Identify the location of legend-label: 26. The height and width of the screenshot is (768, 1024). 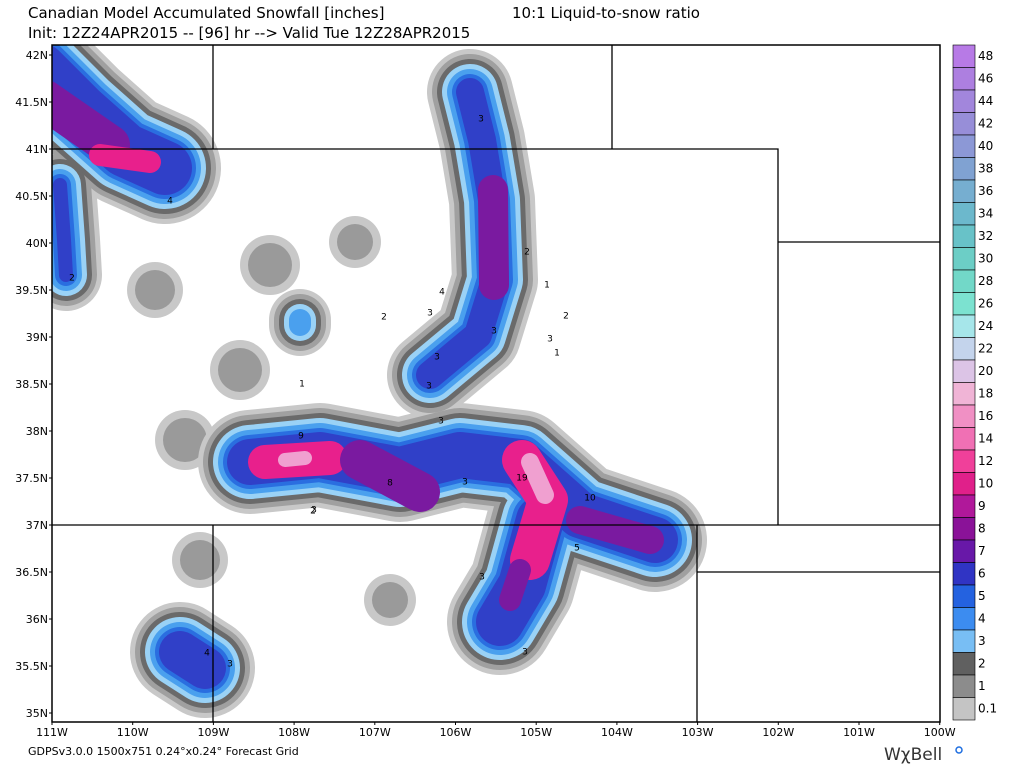
(985, 303).